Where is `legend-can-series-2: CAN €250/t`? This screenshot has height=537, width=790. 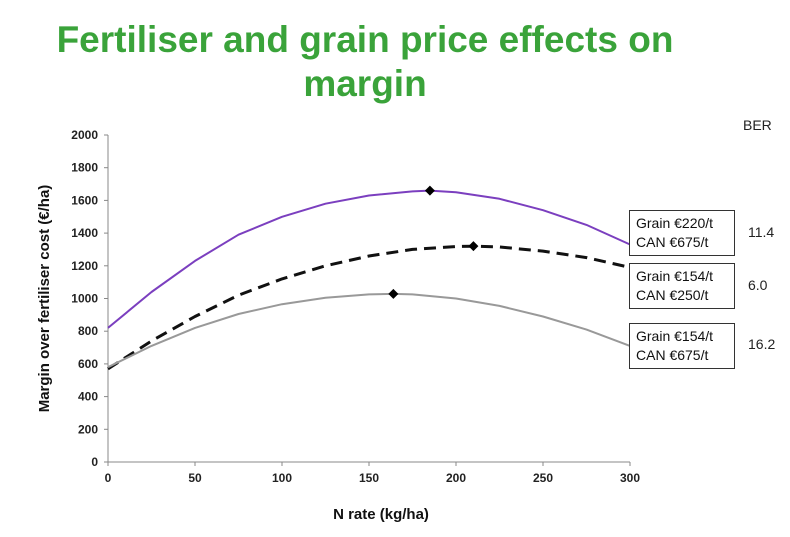
legend-can-series-2: CAN €250/t is located at coordinates (672, 295).